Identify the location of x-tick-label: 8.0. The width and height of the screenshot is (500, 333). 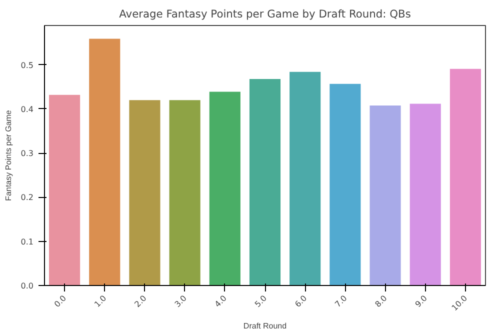
(381, 302).